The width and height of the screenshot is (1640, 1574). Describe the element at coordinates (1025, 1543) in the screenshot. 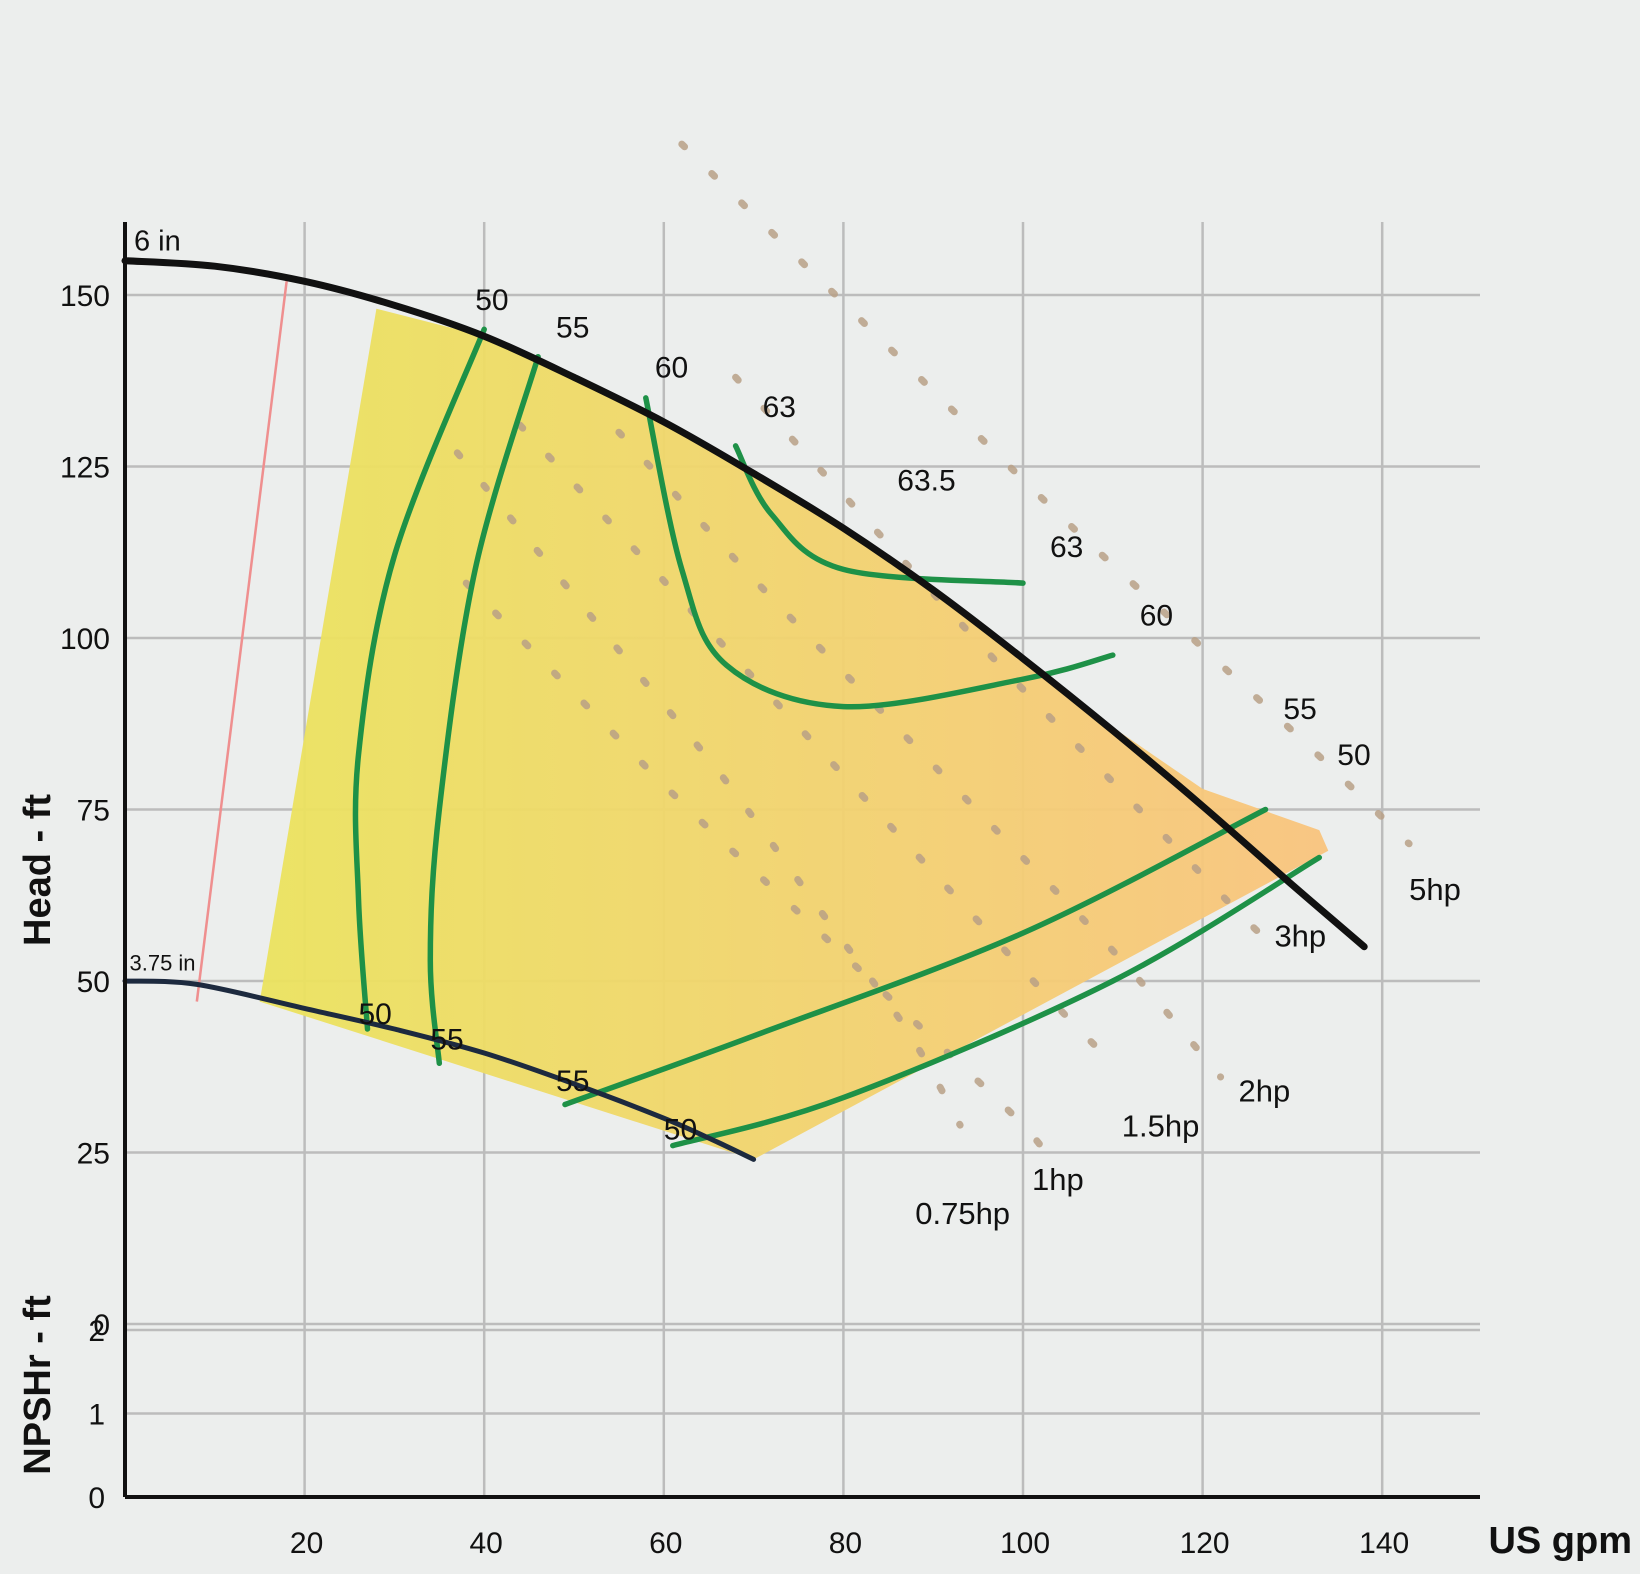

I see `x-tick-label: 100` at that location.